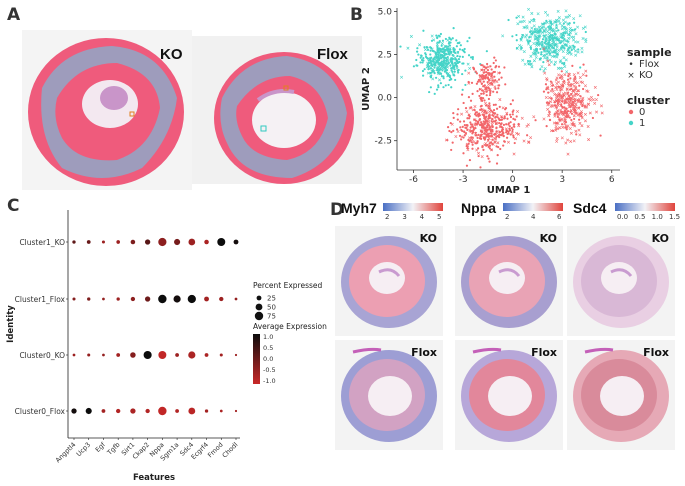 This screenshot has height=486, width=685. What do you see at coordinates (42, 355) in the screenshot?
I see `dot-identity-label: Cluster0_KO` at bounding box center [42, 355].